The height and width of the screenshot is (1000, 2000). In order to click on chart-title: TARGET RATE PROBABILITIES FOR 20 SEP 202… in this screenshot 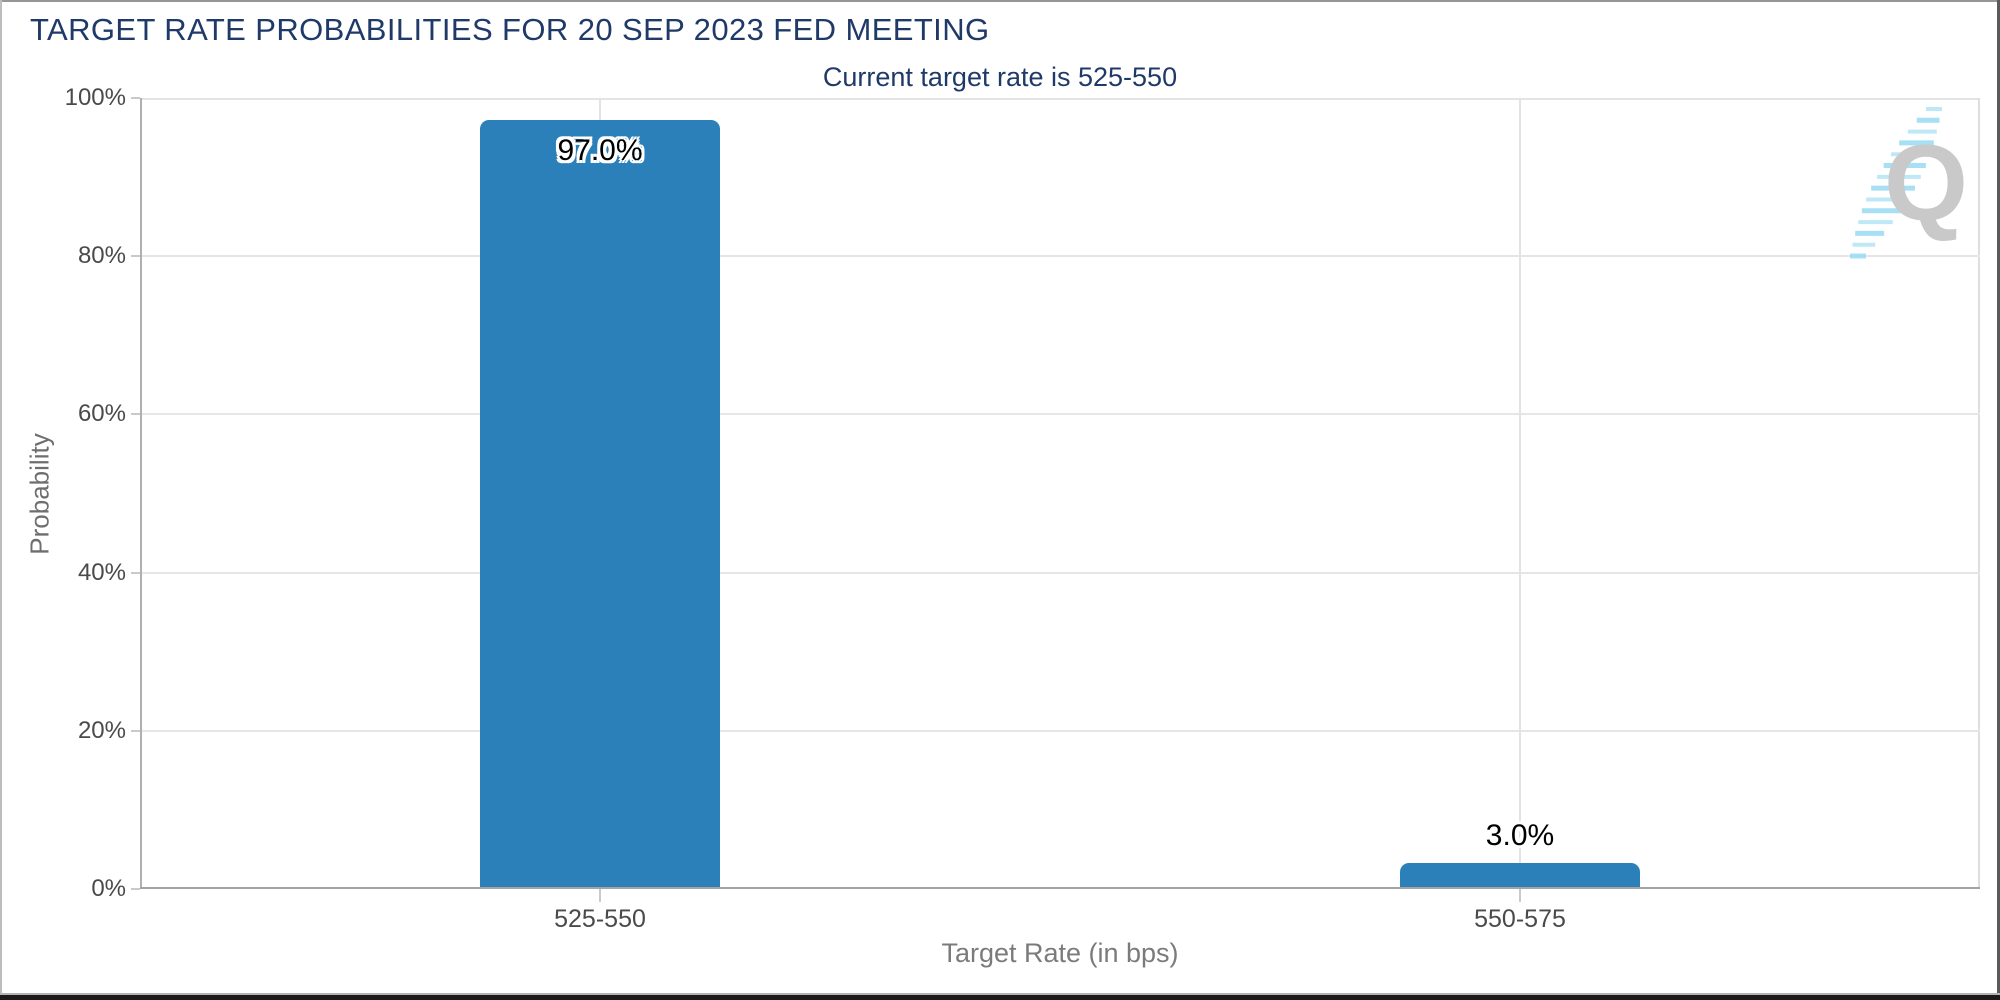, I will do `click(510, 29)`.